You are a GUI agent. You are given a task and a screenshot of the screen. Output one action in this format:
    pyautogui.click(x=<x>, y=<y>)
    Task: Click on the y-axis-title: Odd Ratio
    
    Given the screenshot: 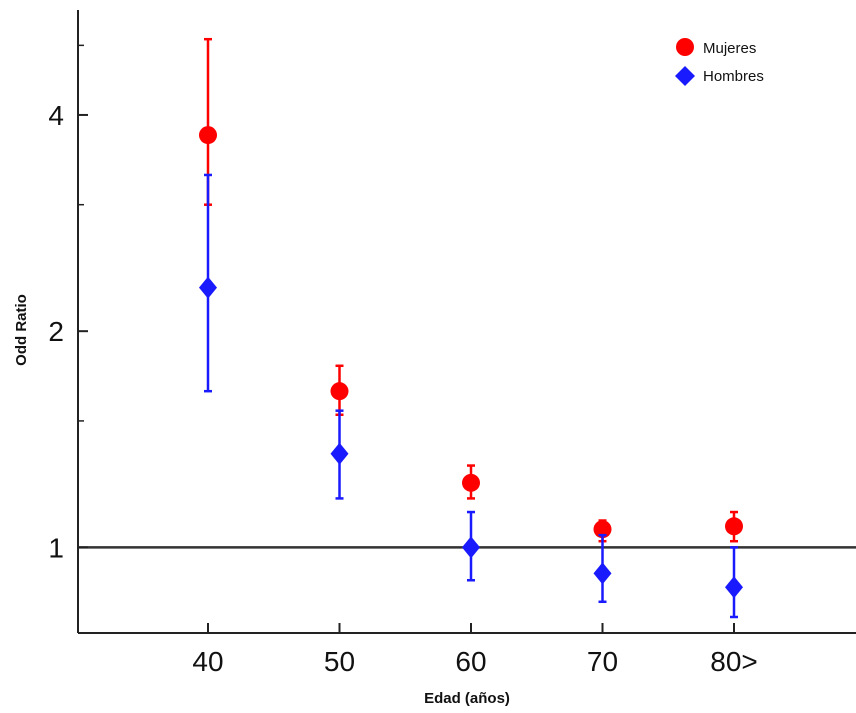 What is the action you would take?
    pyautogui.click(x=21, y=330)
    